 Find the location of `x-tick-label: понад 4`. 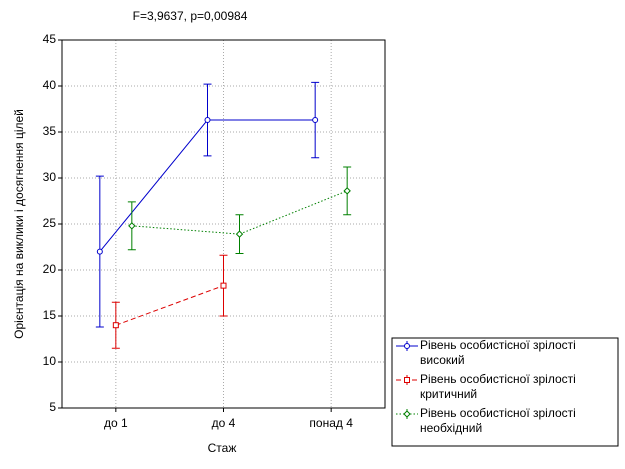

x-tick-label: понад 4 is located at coordinates (331, 423).